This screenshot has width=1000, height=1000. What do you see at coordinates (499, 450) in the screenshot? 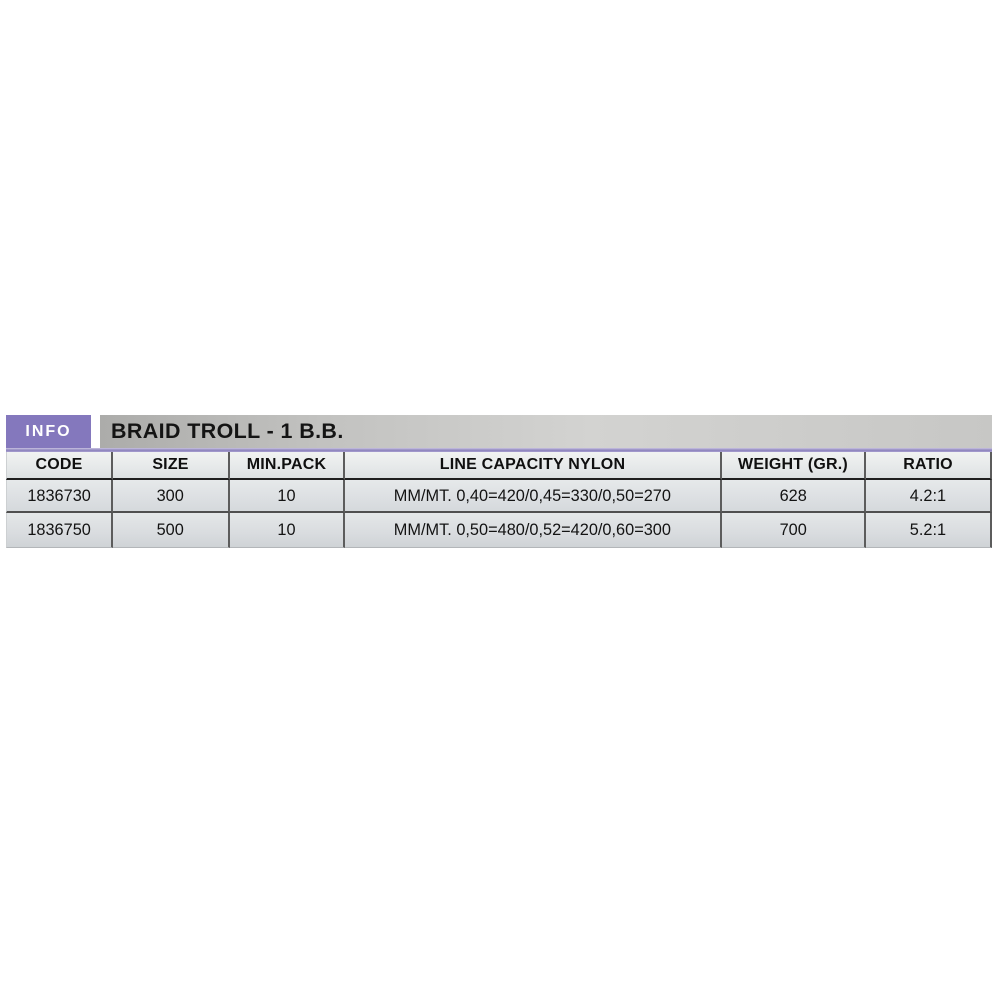
I see `divider-line` at bounding box center [499, 450].